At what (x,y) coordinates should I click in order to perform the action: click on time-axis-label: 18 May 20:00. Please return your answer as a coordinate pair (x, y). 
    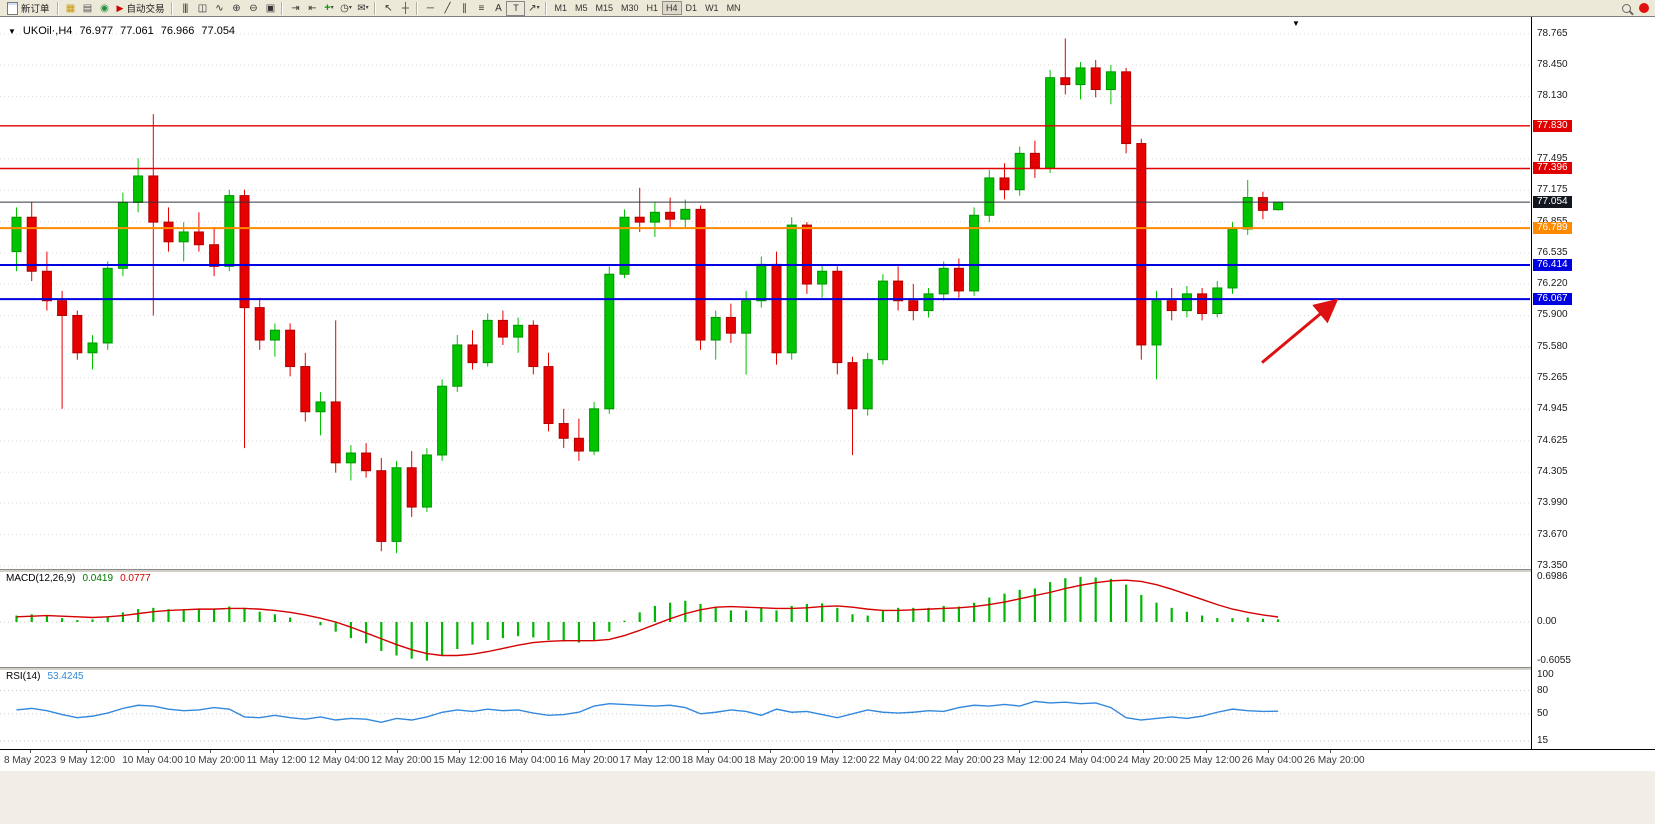
    Looking at the image, I should click on (774, 760).